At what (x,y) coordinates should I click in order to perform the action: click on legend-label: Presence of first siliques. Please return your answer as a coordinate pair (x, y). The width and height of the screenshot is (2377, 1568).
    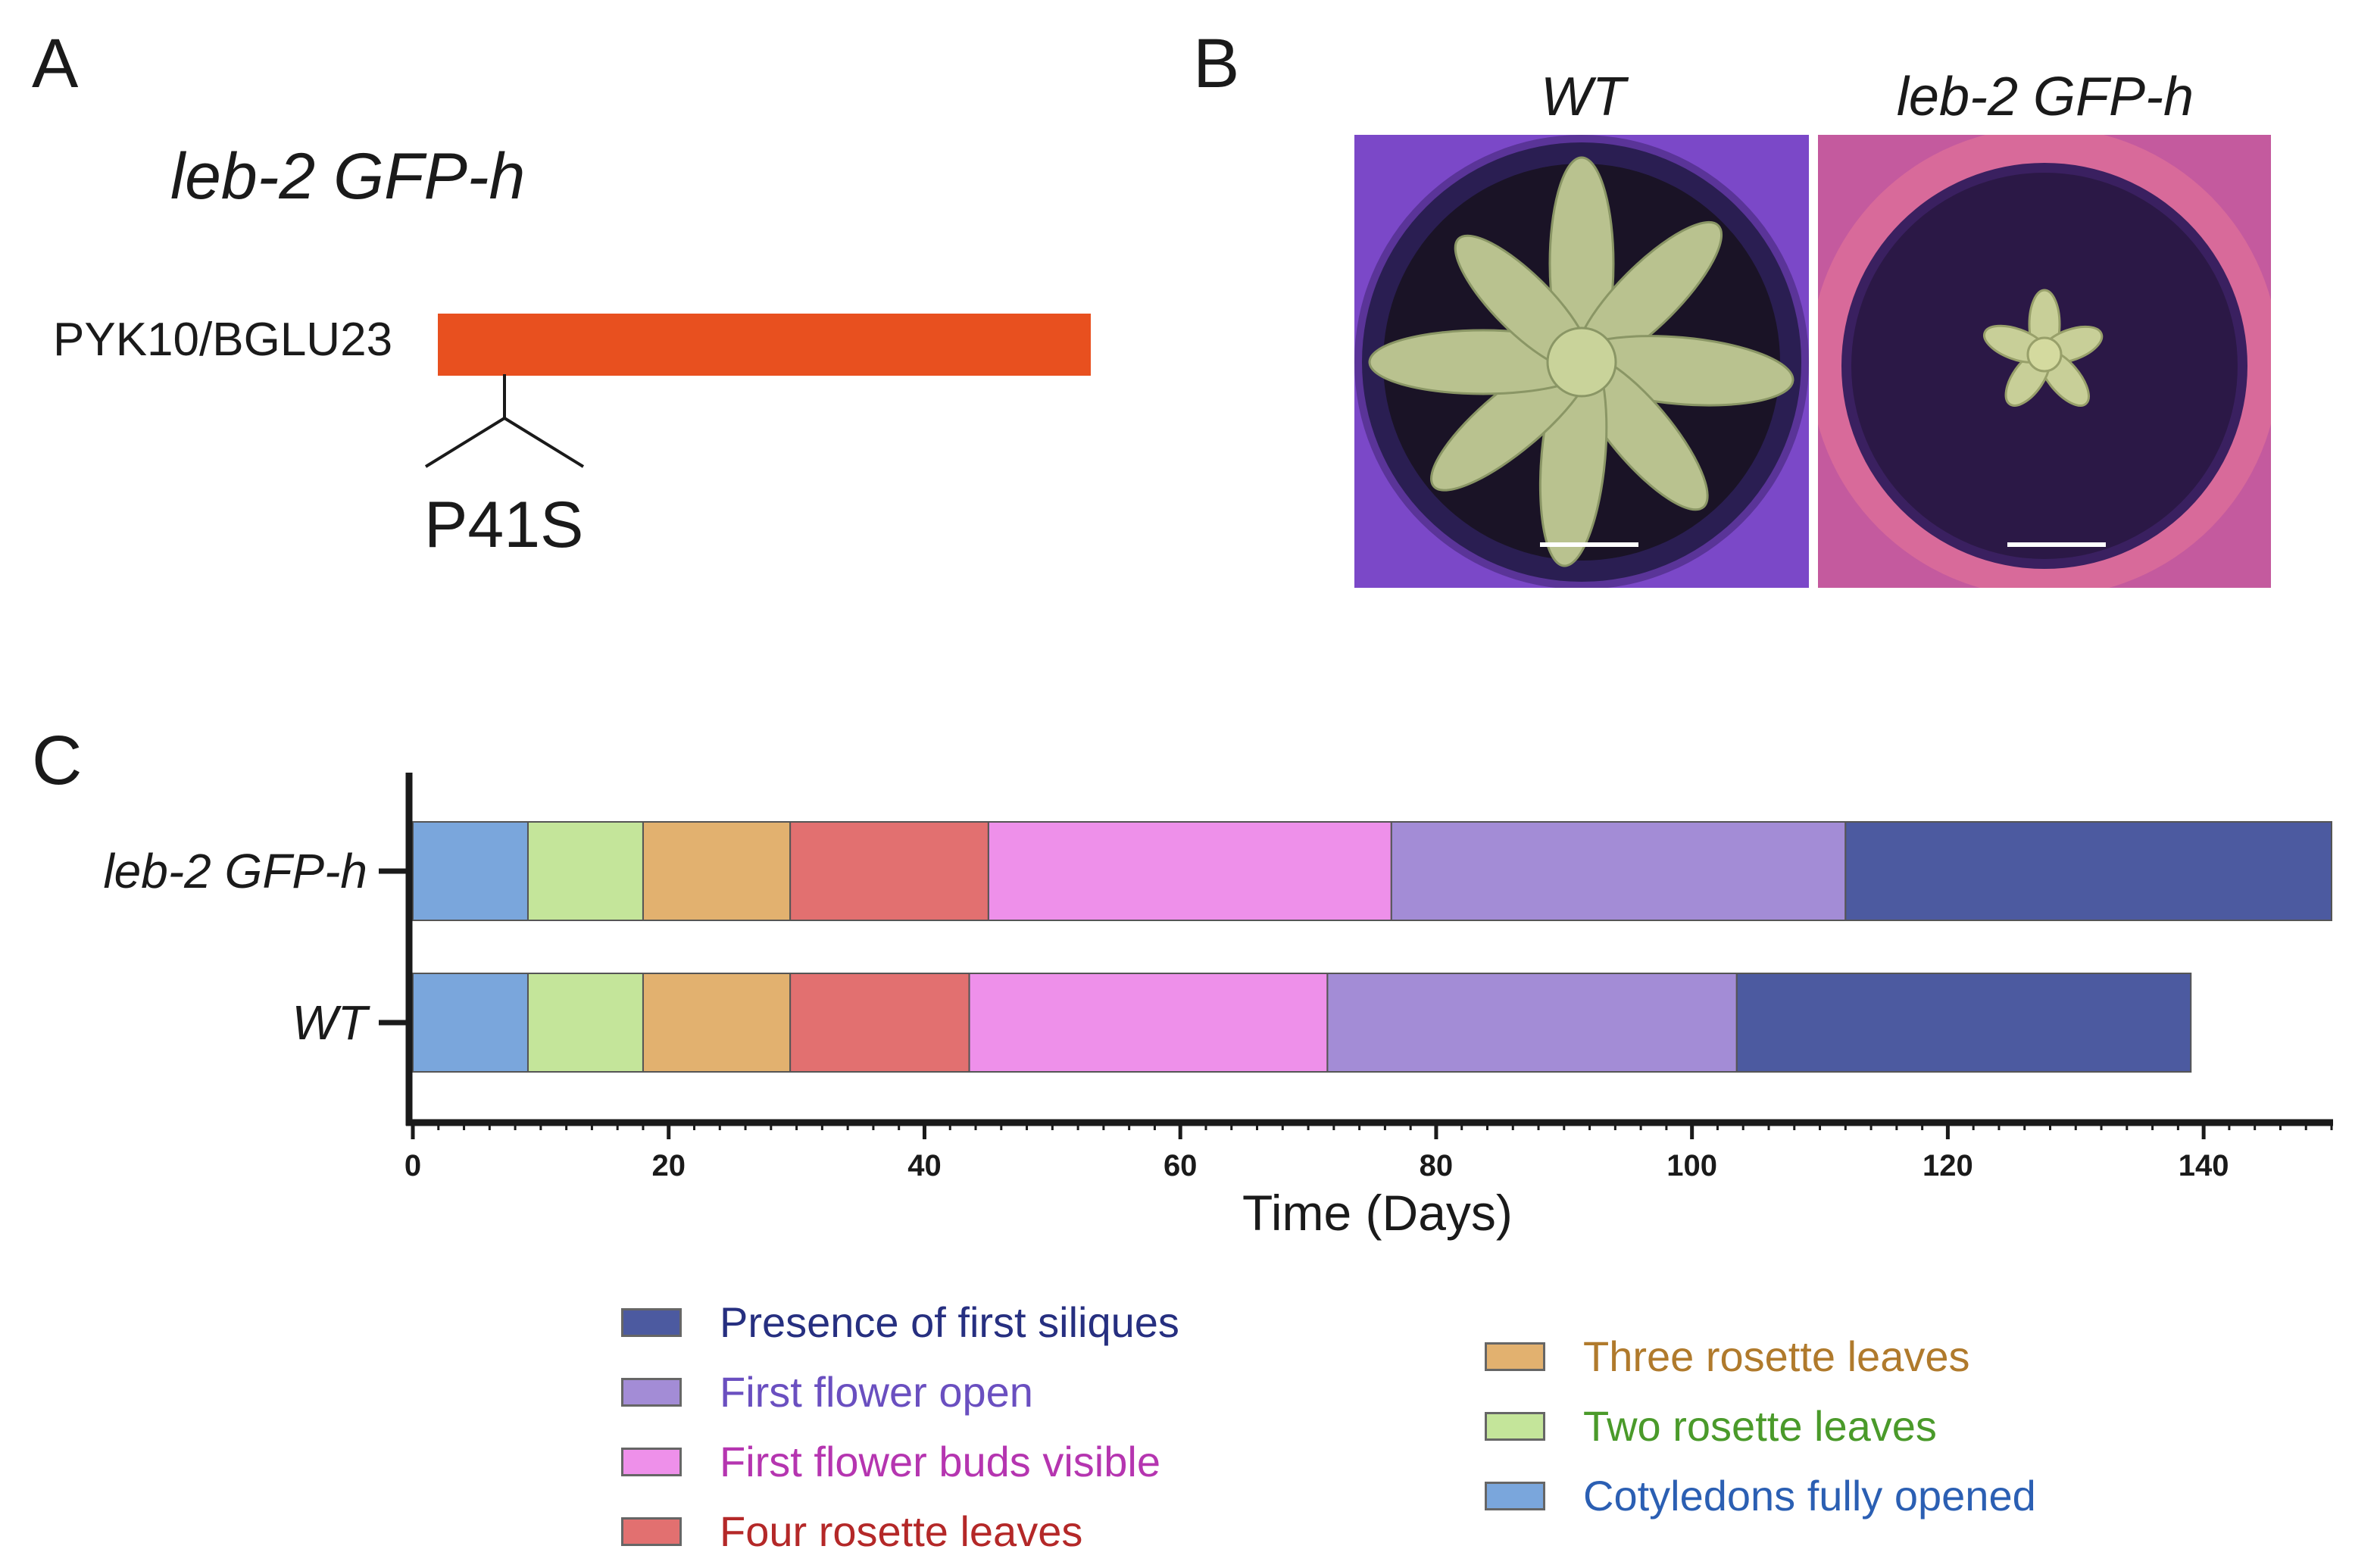
    Looking at the image, I should click on (949, 1322).